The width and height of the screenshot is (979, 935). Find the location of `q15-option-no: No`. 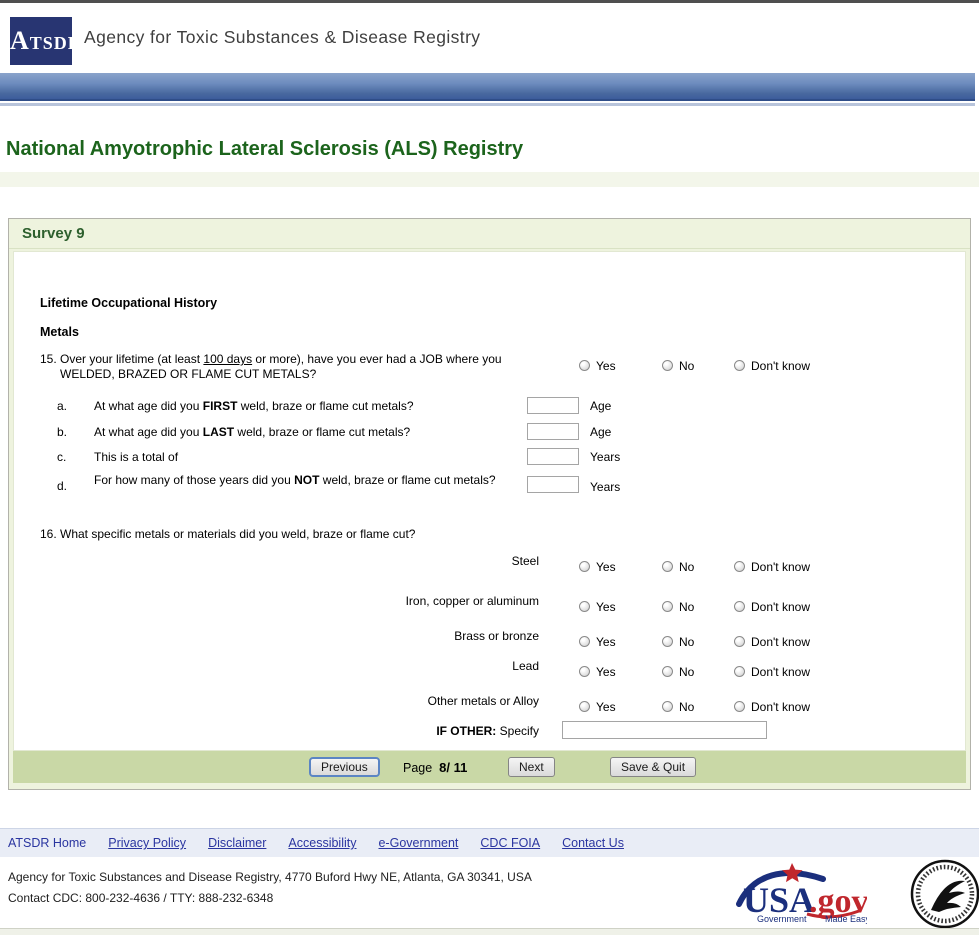

q15-option-no: No is located at coordinates (678, 365).